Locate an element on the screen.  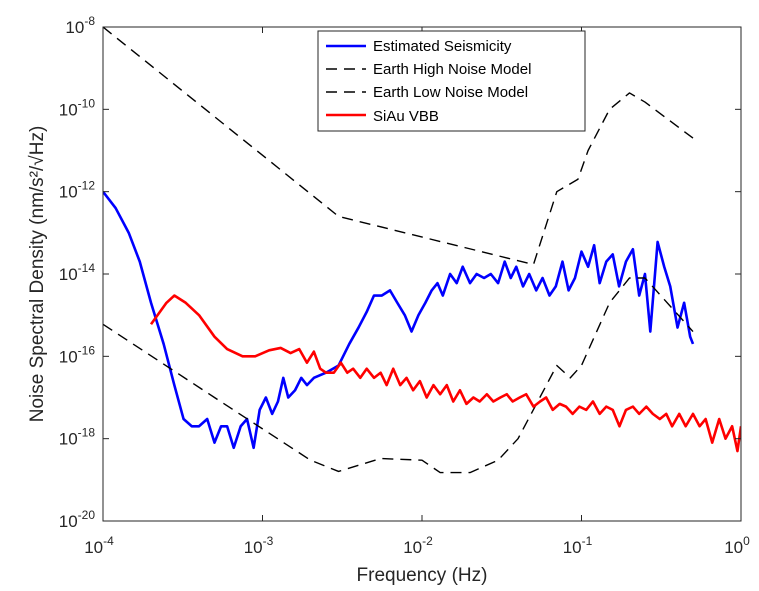
x-tick-label-1: 10⁻³ is located at coordinates (259, 545).